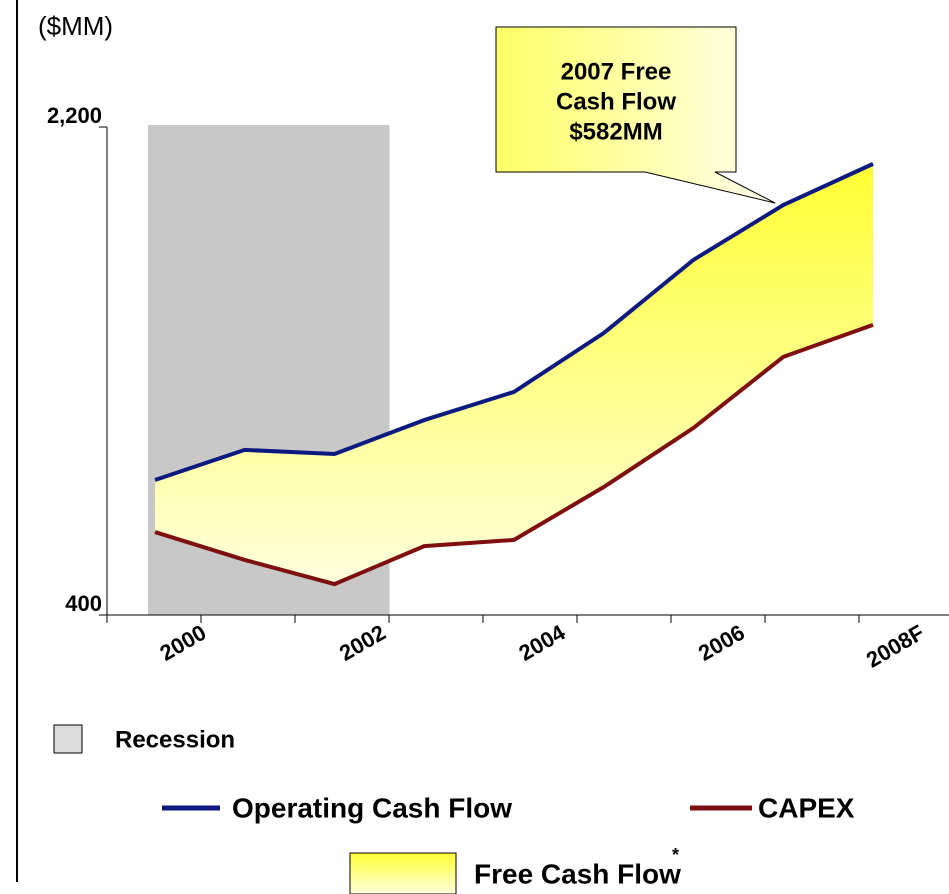 The height and width of the screenshot is (894, 949). I want to click on x-tick-label: 2002, so click(362, 643).